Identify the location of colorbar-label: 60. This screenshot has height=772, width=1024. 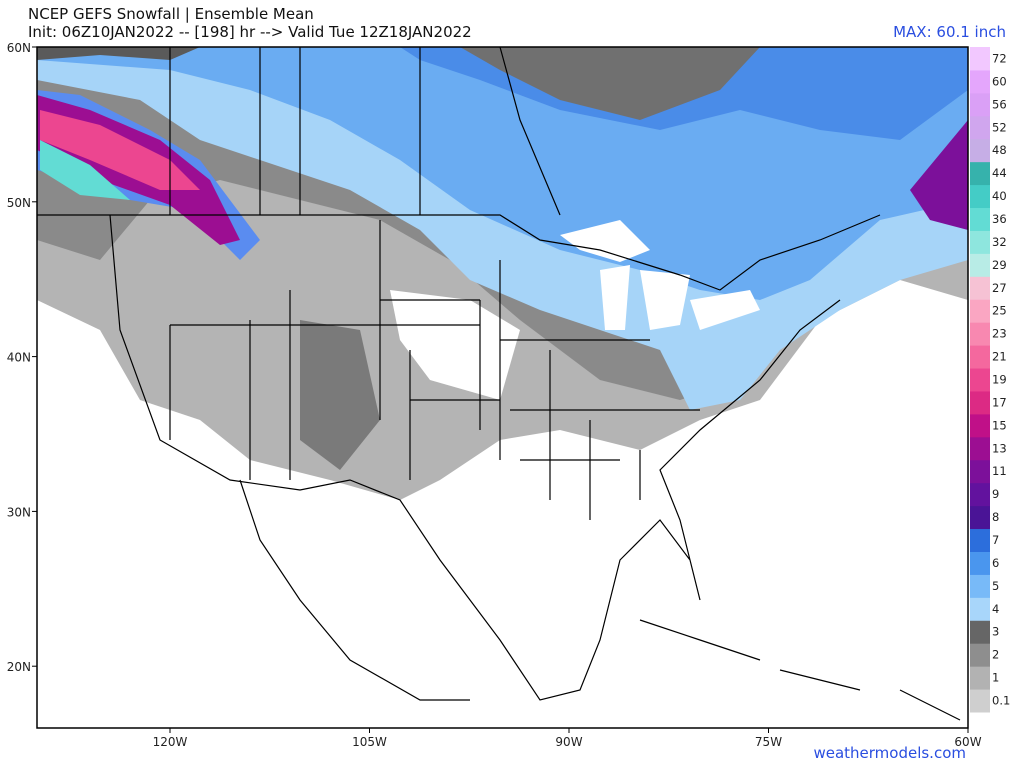
(999, 81).